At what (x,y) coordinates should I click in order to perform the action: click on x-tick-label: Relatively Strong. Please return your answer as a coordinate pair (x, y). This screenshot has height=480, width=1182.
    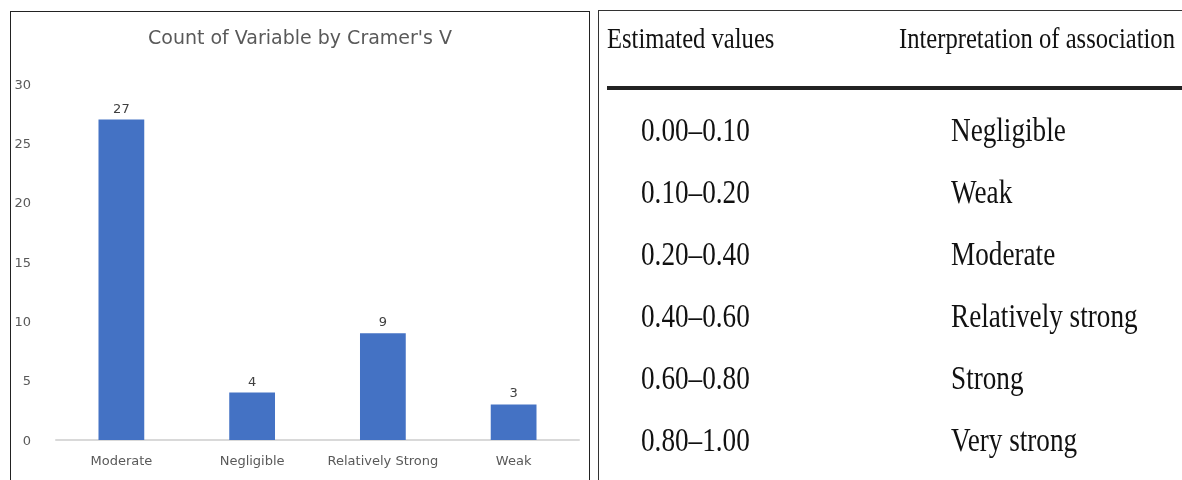
    Looking at the image, I should click on (383, 460).